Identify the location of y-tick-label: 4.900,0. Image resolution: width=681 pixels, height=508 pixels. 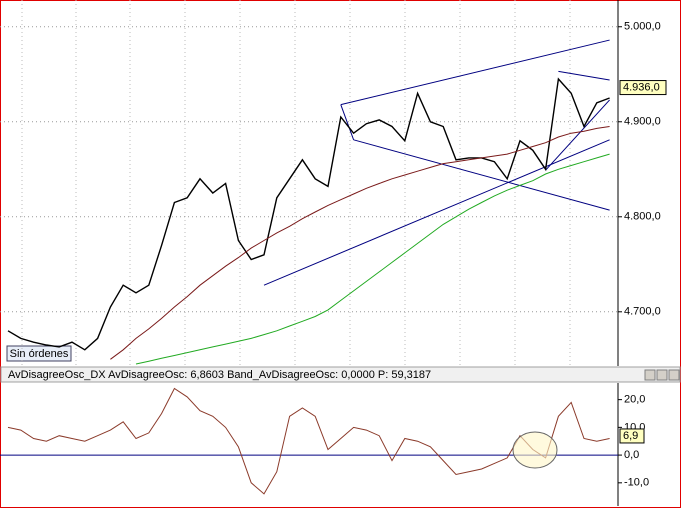
(642, 122).